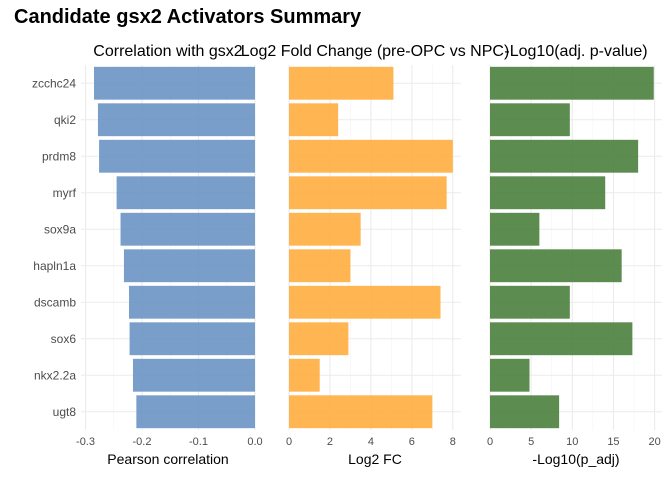 This screenshot has height=480, width=672. I want to click on bar-correlation-nkx2.2a, so click(193, 375).